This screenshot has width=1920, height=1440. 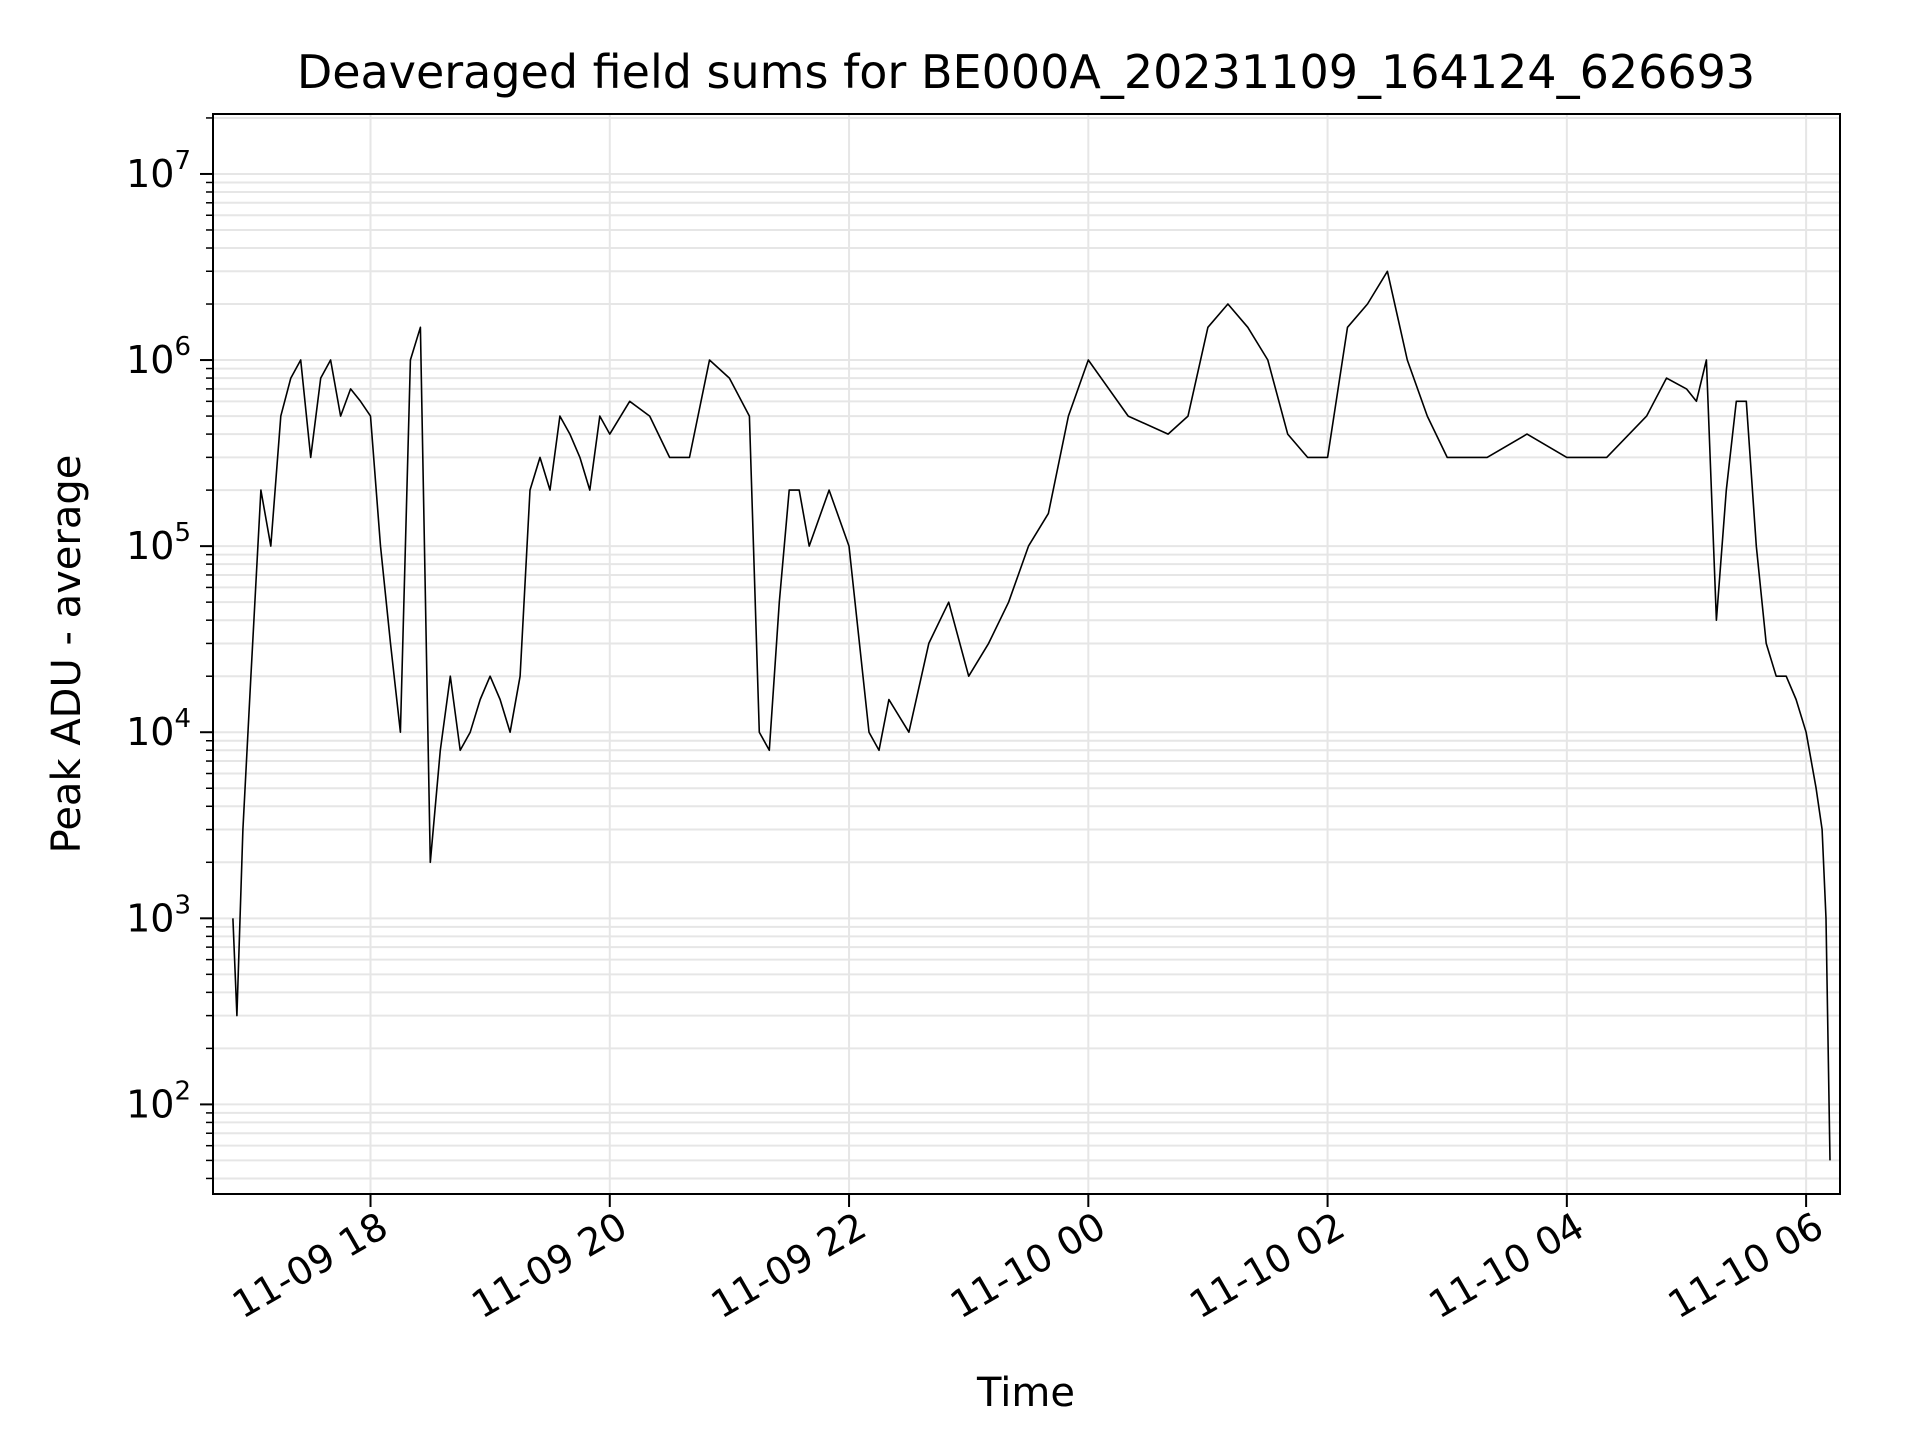 I want to click on y-tick-label: 10⁴, so click(x=158, y=729).